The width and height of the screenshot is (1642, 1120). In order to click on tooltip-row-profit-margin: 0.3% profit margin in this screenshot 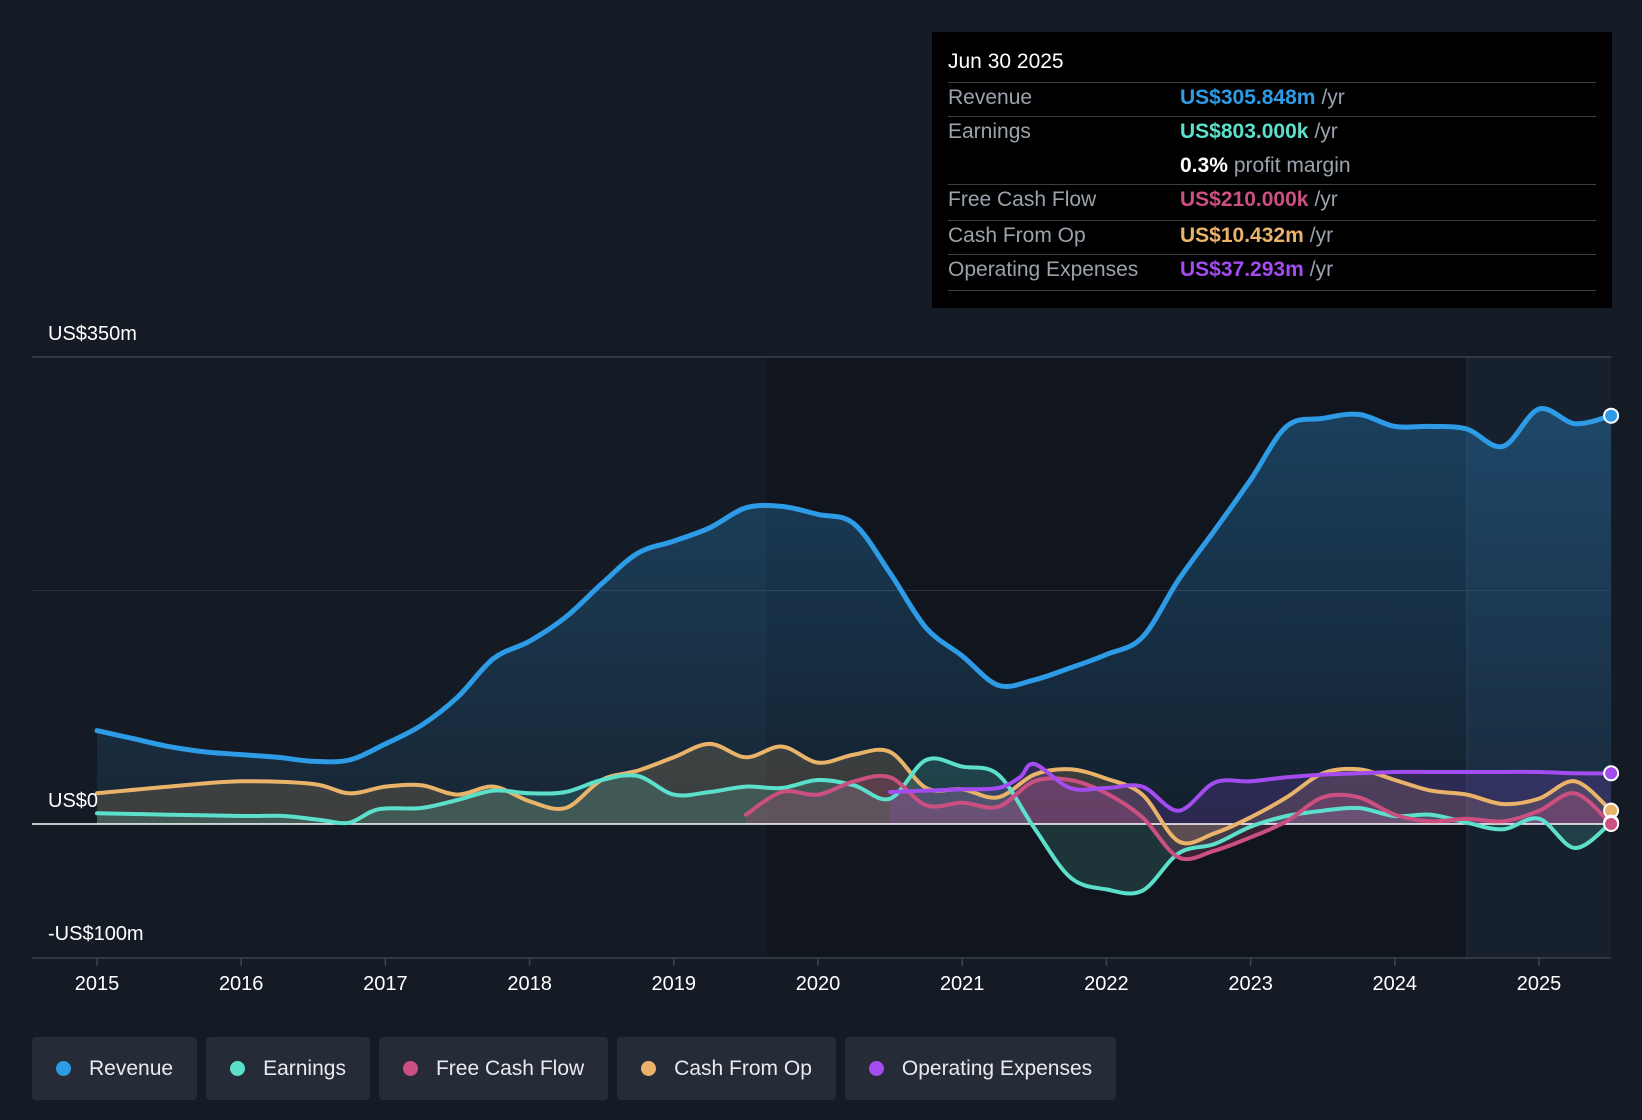, I will do `click(1272, 167)`.